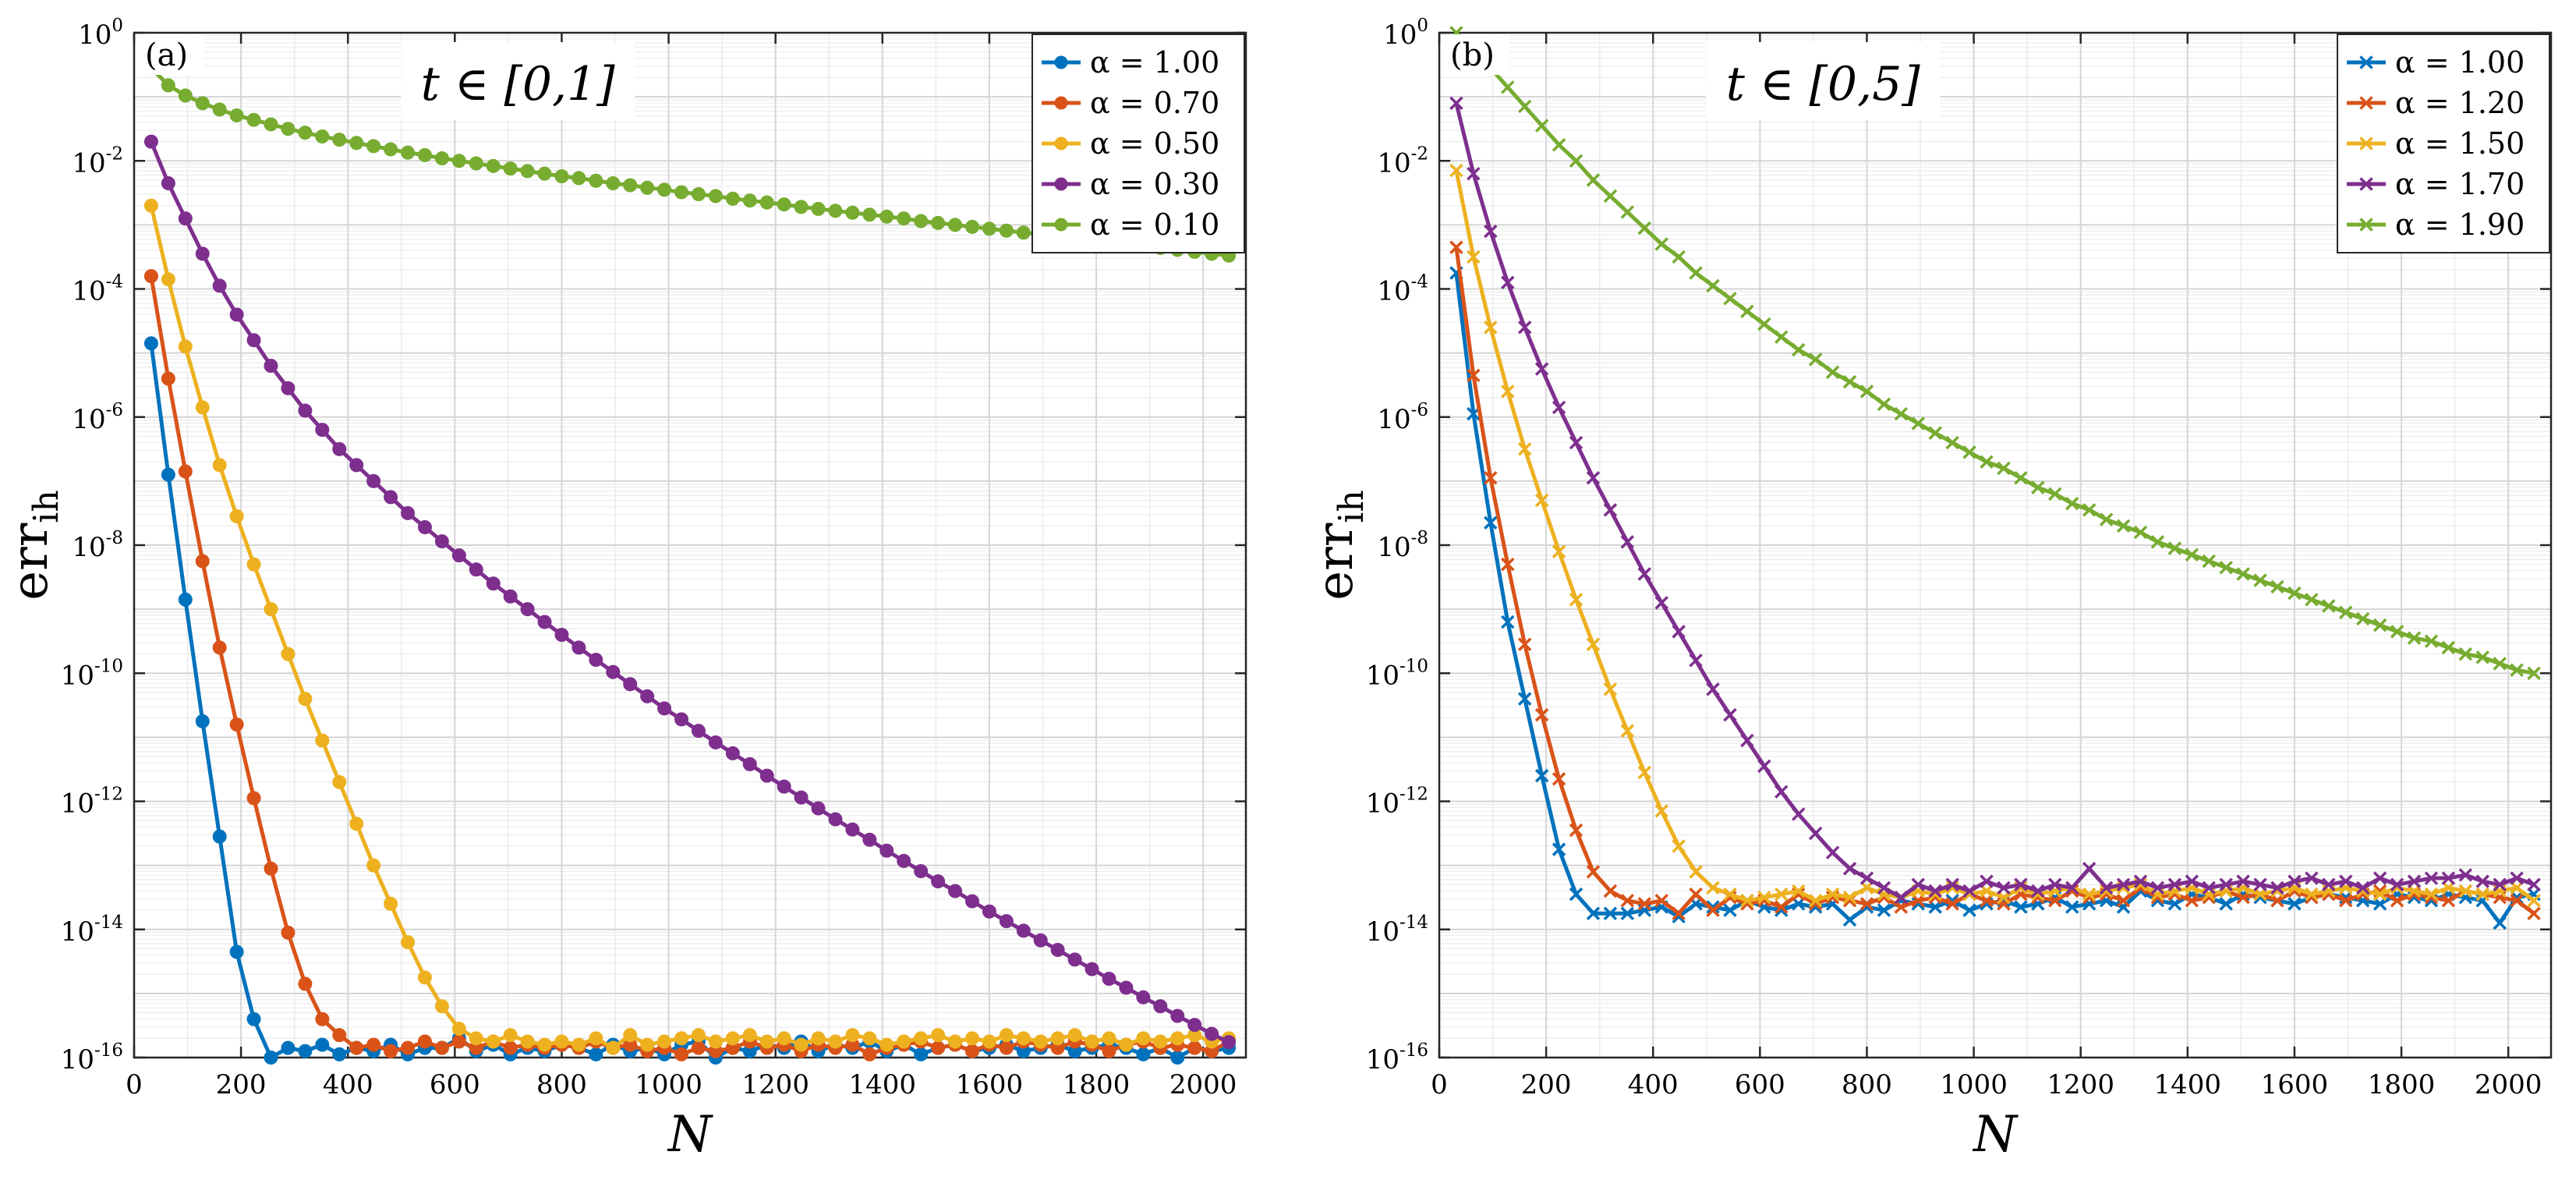 The width and height of the screenshot is (2576, 1187). I want to click on x-tick-label: 0, so click(1439, 1084).